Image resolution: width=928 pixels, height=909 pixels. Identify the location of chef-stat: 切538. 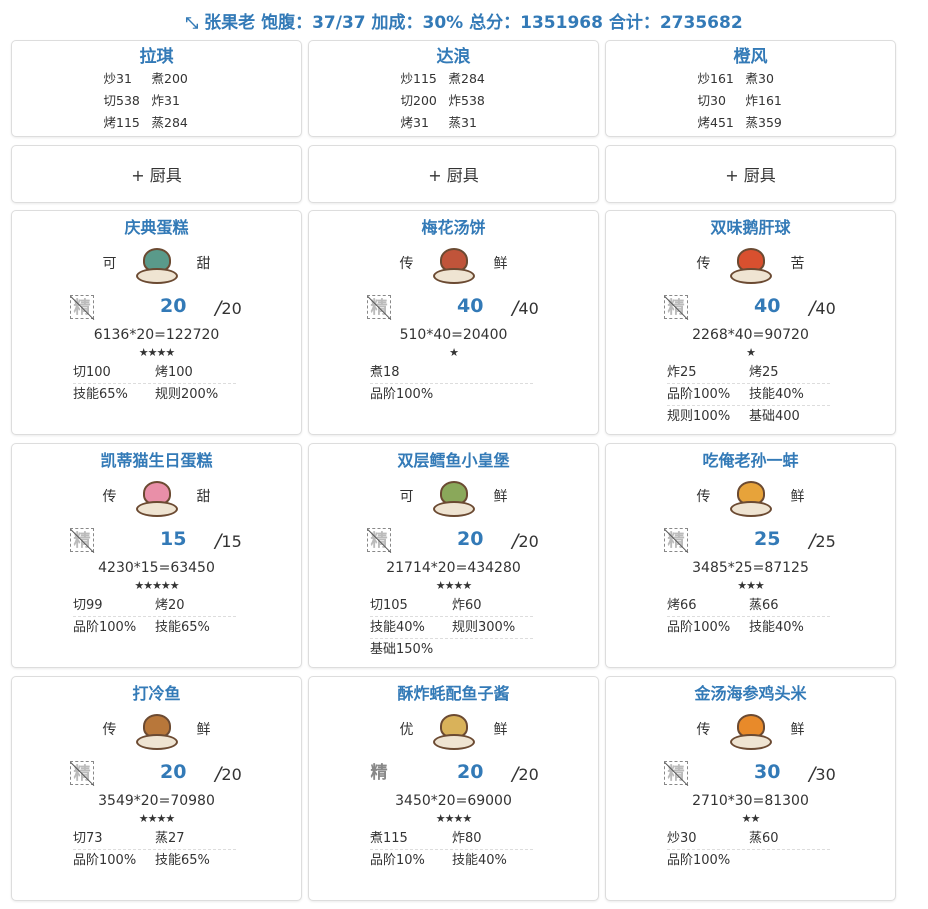
(121, 100).